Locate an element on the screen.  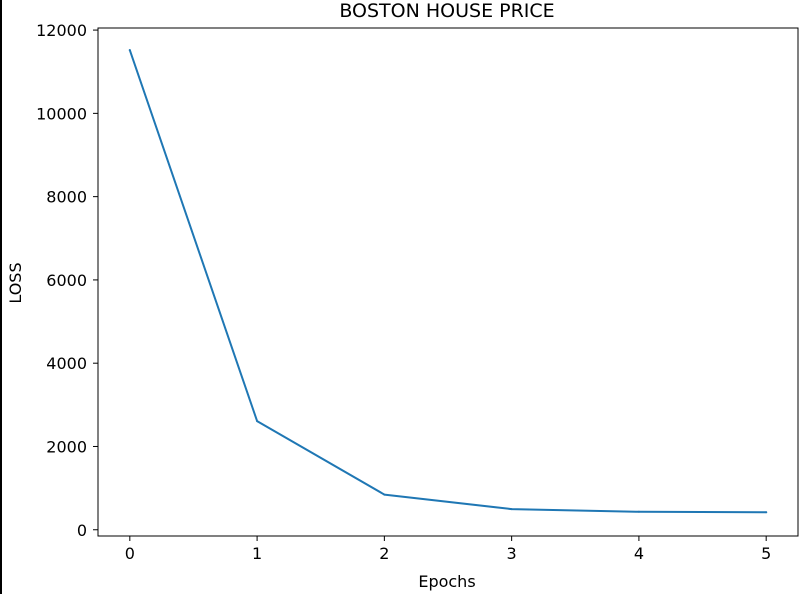
y-tick-label: 10000 is located at coordinates (61, 113).